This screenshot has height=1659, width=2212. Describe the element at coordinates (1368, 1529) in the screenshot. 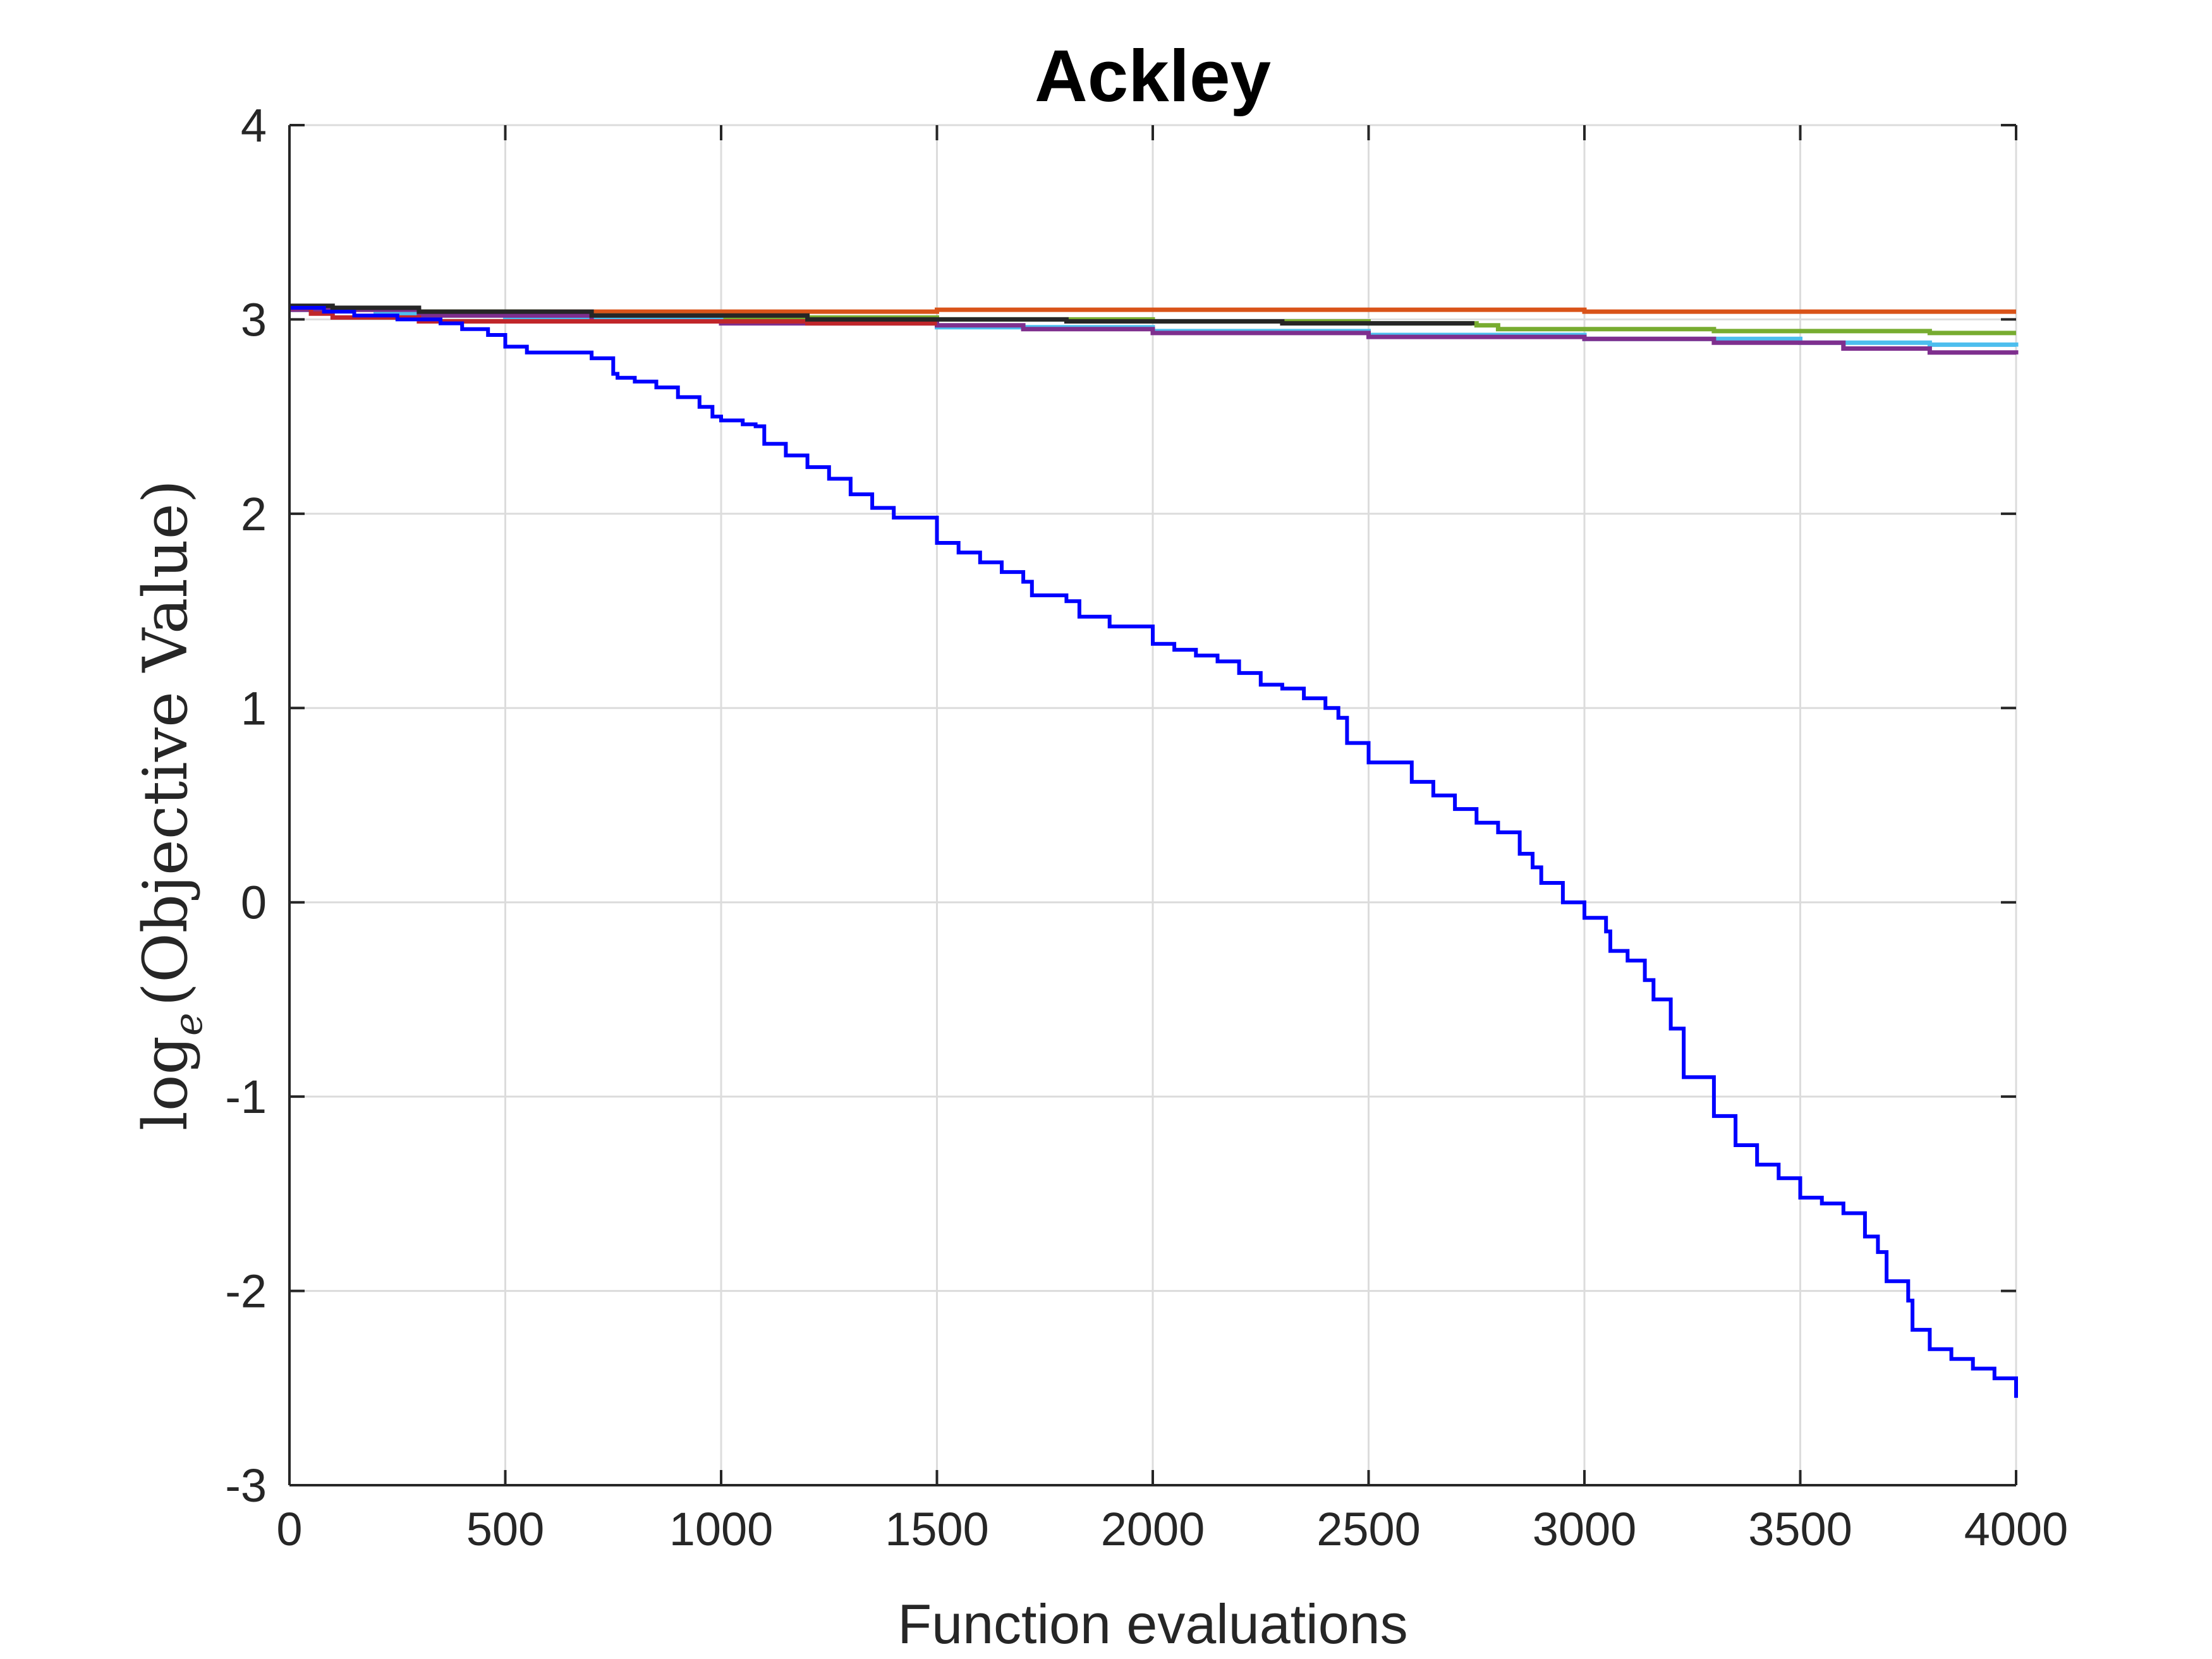

I see `x-tick-label: 2500` at that location.